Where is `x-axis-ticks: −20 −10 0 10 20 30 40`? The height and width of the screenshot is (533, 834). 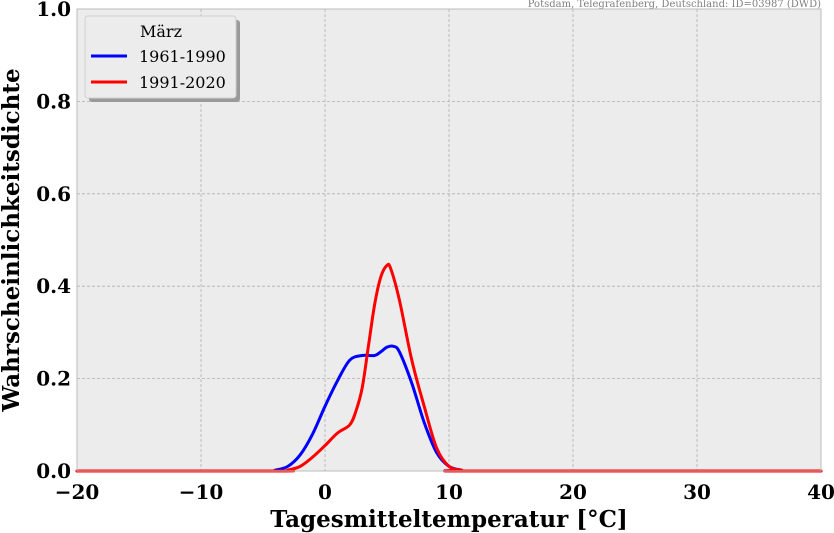 x-axis-ticks: −20 −10 0 10 20 30 40 is located at coordinates (444, 492).